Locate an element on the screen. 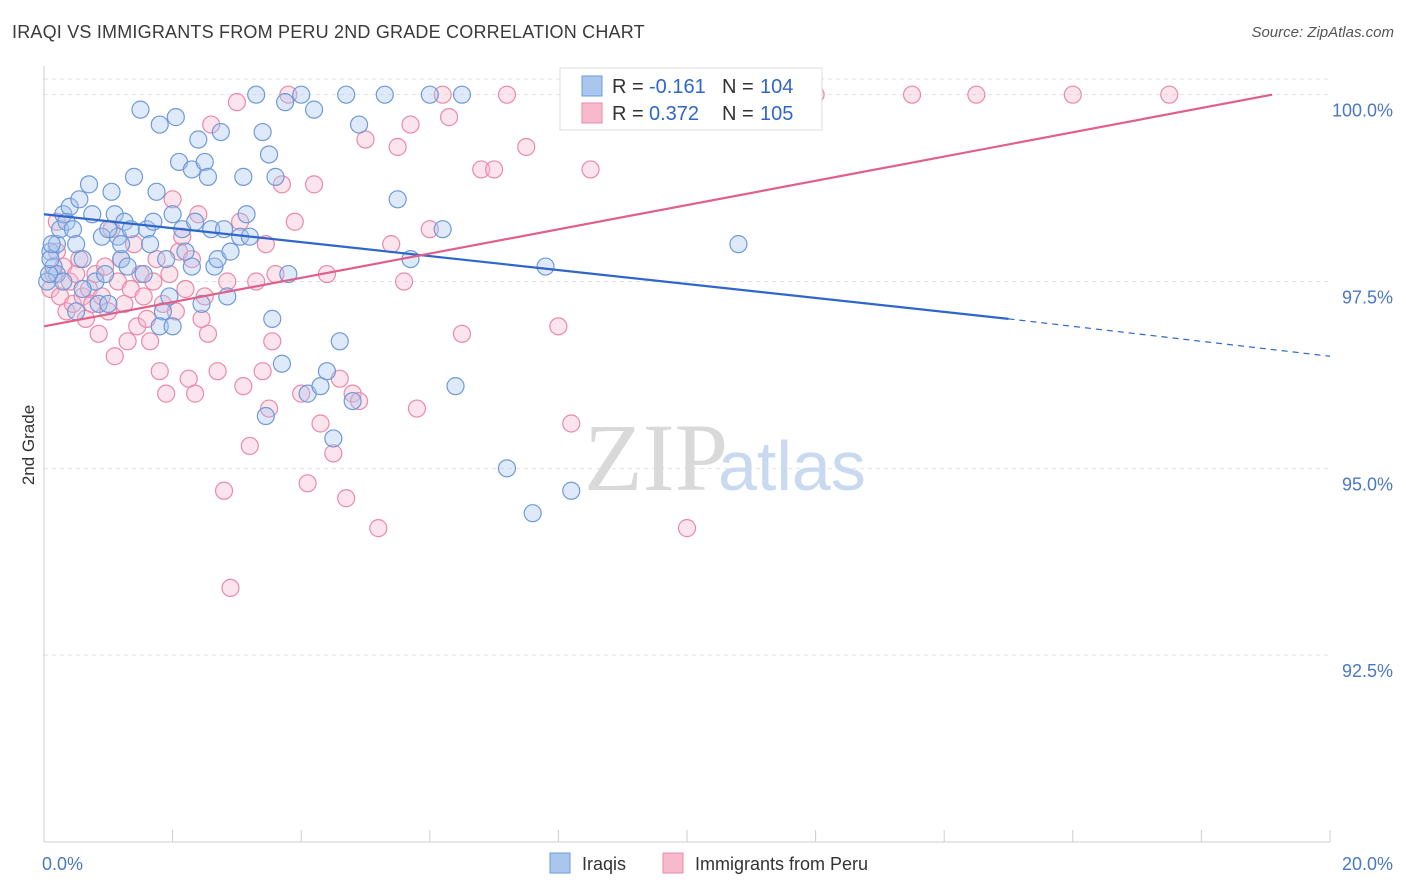 This screenshot has height=892, width=1406. x-tick-label: 0.0% is located at coordinates (62, 864).